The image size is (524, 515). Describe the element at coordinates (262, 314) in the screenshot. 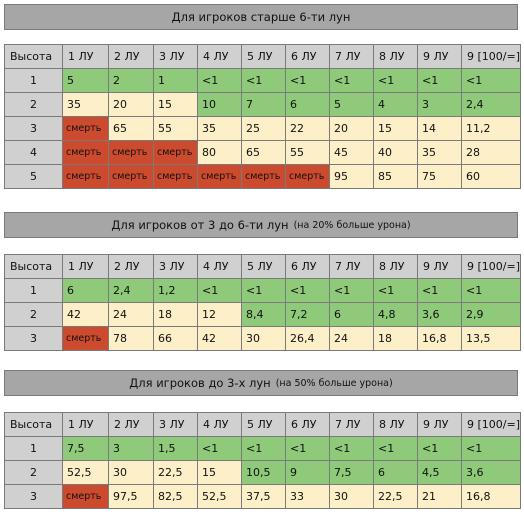

I see `table-row: 2 42 24 18 12 8,4 7,2 6 4,8 3,6 2,9` at that location.